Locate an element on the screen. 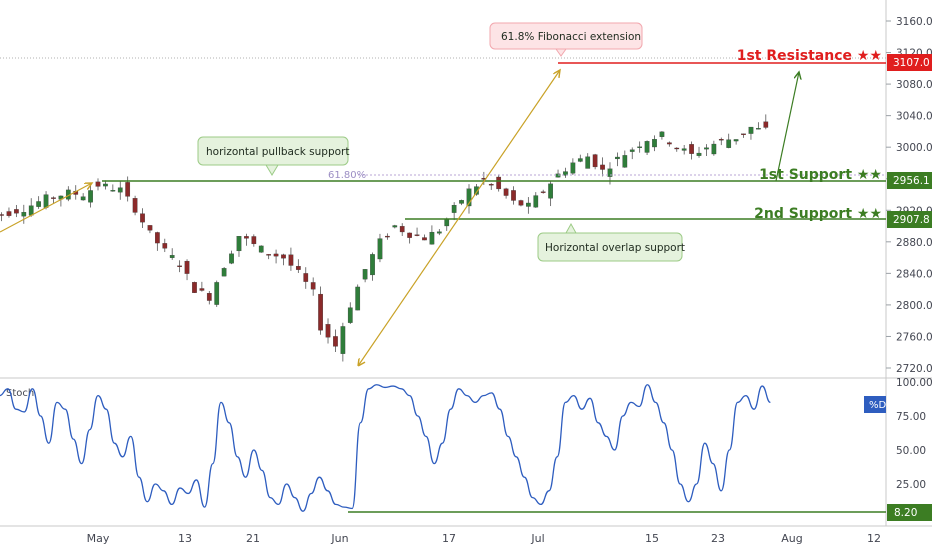 This screenshot has width=932, height=550. date-tick-label: 21 is located at coordinates (253, 538).